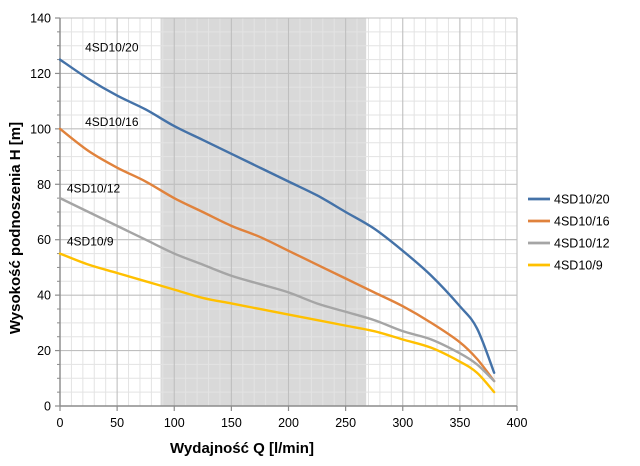 Image resolution: width=640 pixels, height=466 pixels. What do you see at coordinates (402, 423) in the screenshot?
I see `x-tick-label: 300` at bounding box center [402, 423].